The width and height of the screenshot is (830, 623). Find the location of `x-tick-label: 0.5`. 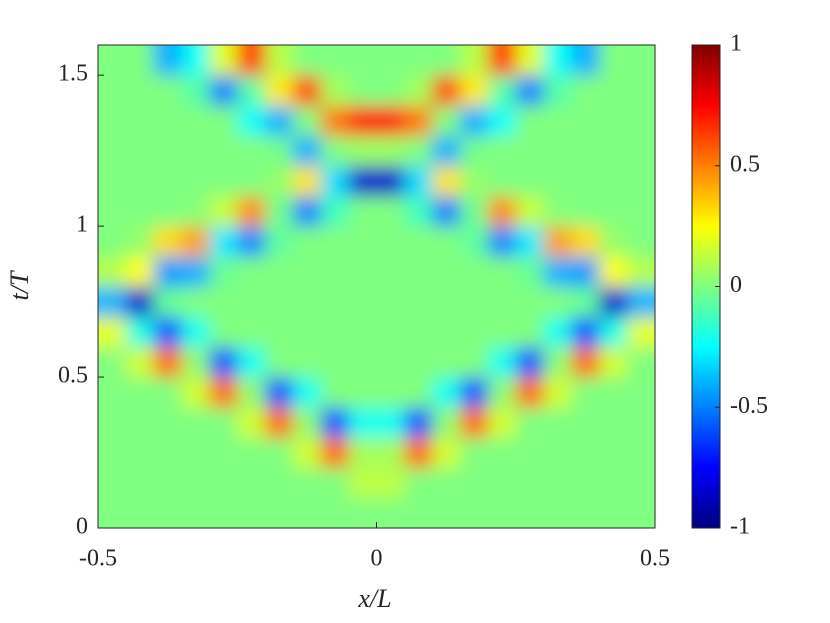

x-tick-label: 0.5 is located at coordinates (655, 559).